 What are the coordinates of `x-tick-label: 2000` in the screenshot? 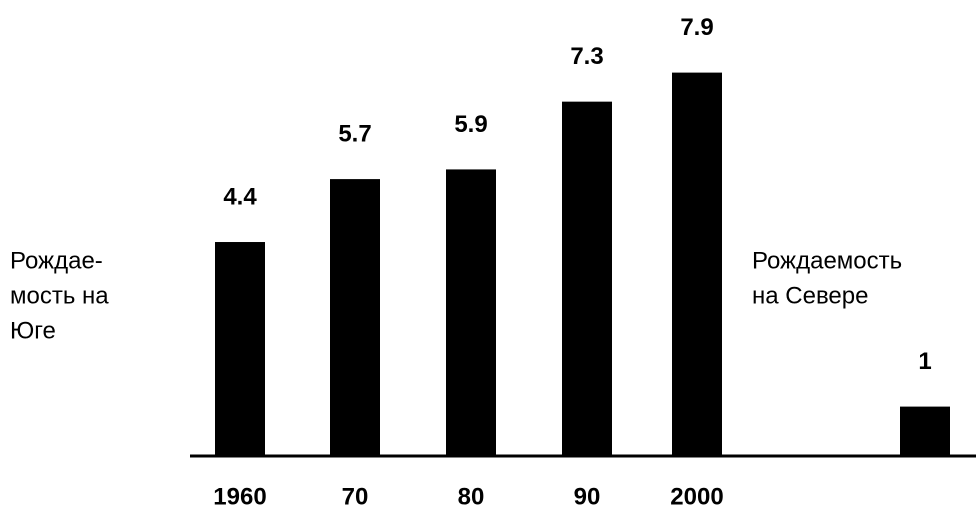 It's located at (696, 496).